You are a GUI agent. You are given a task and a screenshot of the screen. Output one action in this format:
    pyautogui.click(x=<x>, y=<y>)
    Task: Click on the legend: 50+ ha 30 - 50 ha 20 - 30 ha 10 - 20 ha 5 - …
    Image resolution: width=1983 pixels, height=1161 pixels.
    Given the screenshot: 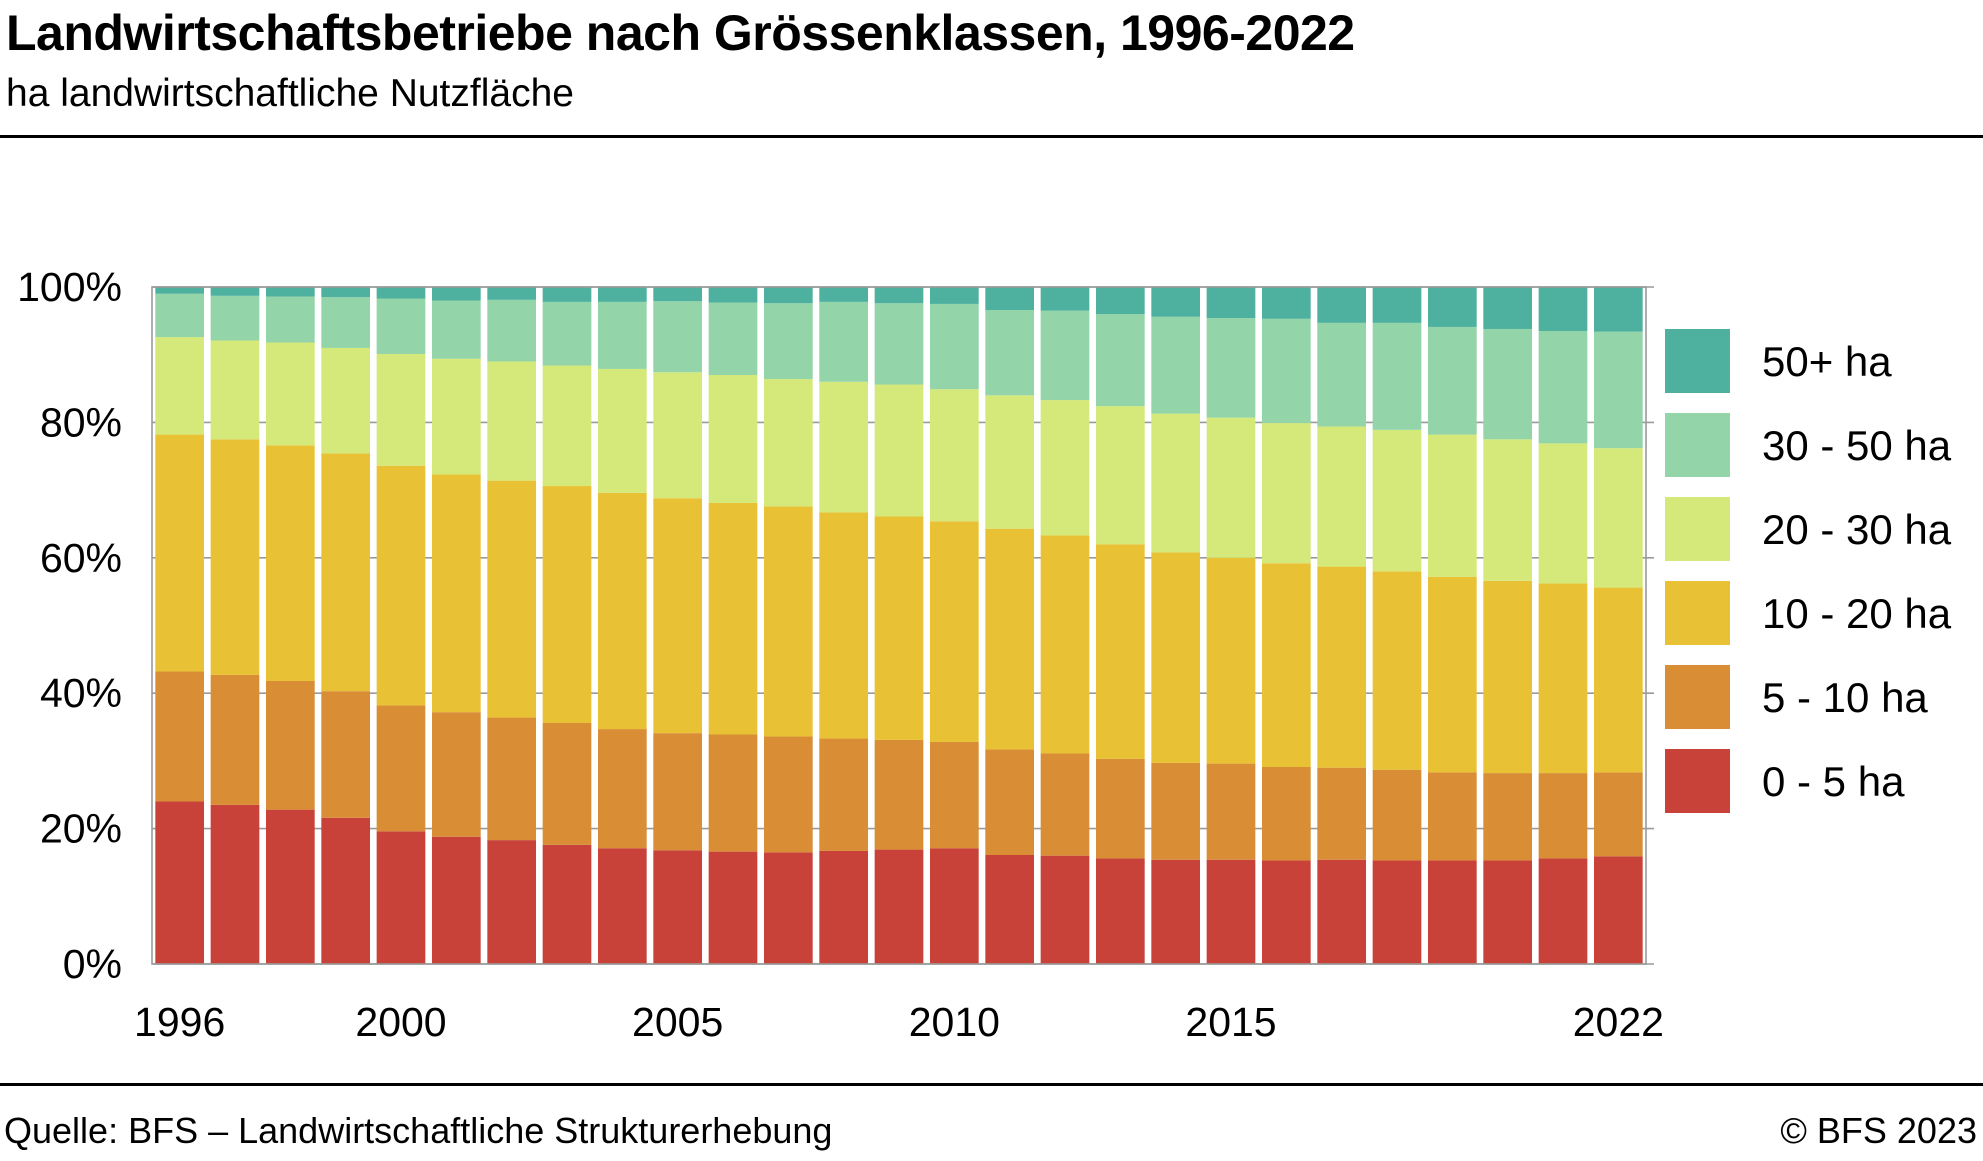 What is the action you would take?
    pyautogui.click(x=1808, y=571)
    